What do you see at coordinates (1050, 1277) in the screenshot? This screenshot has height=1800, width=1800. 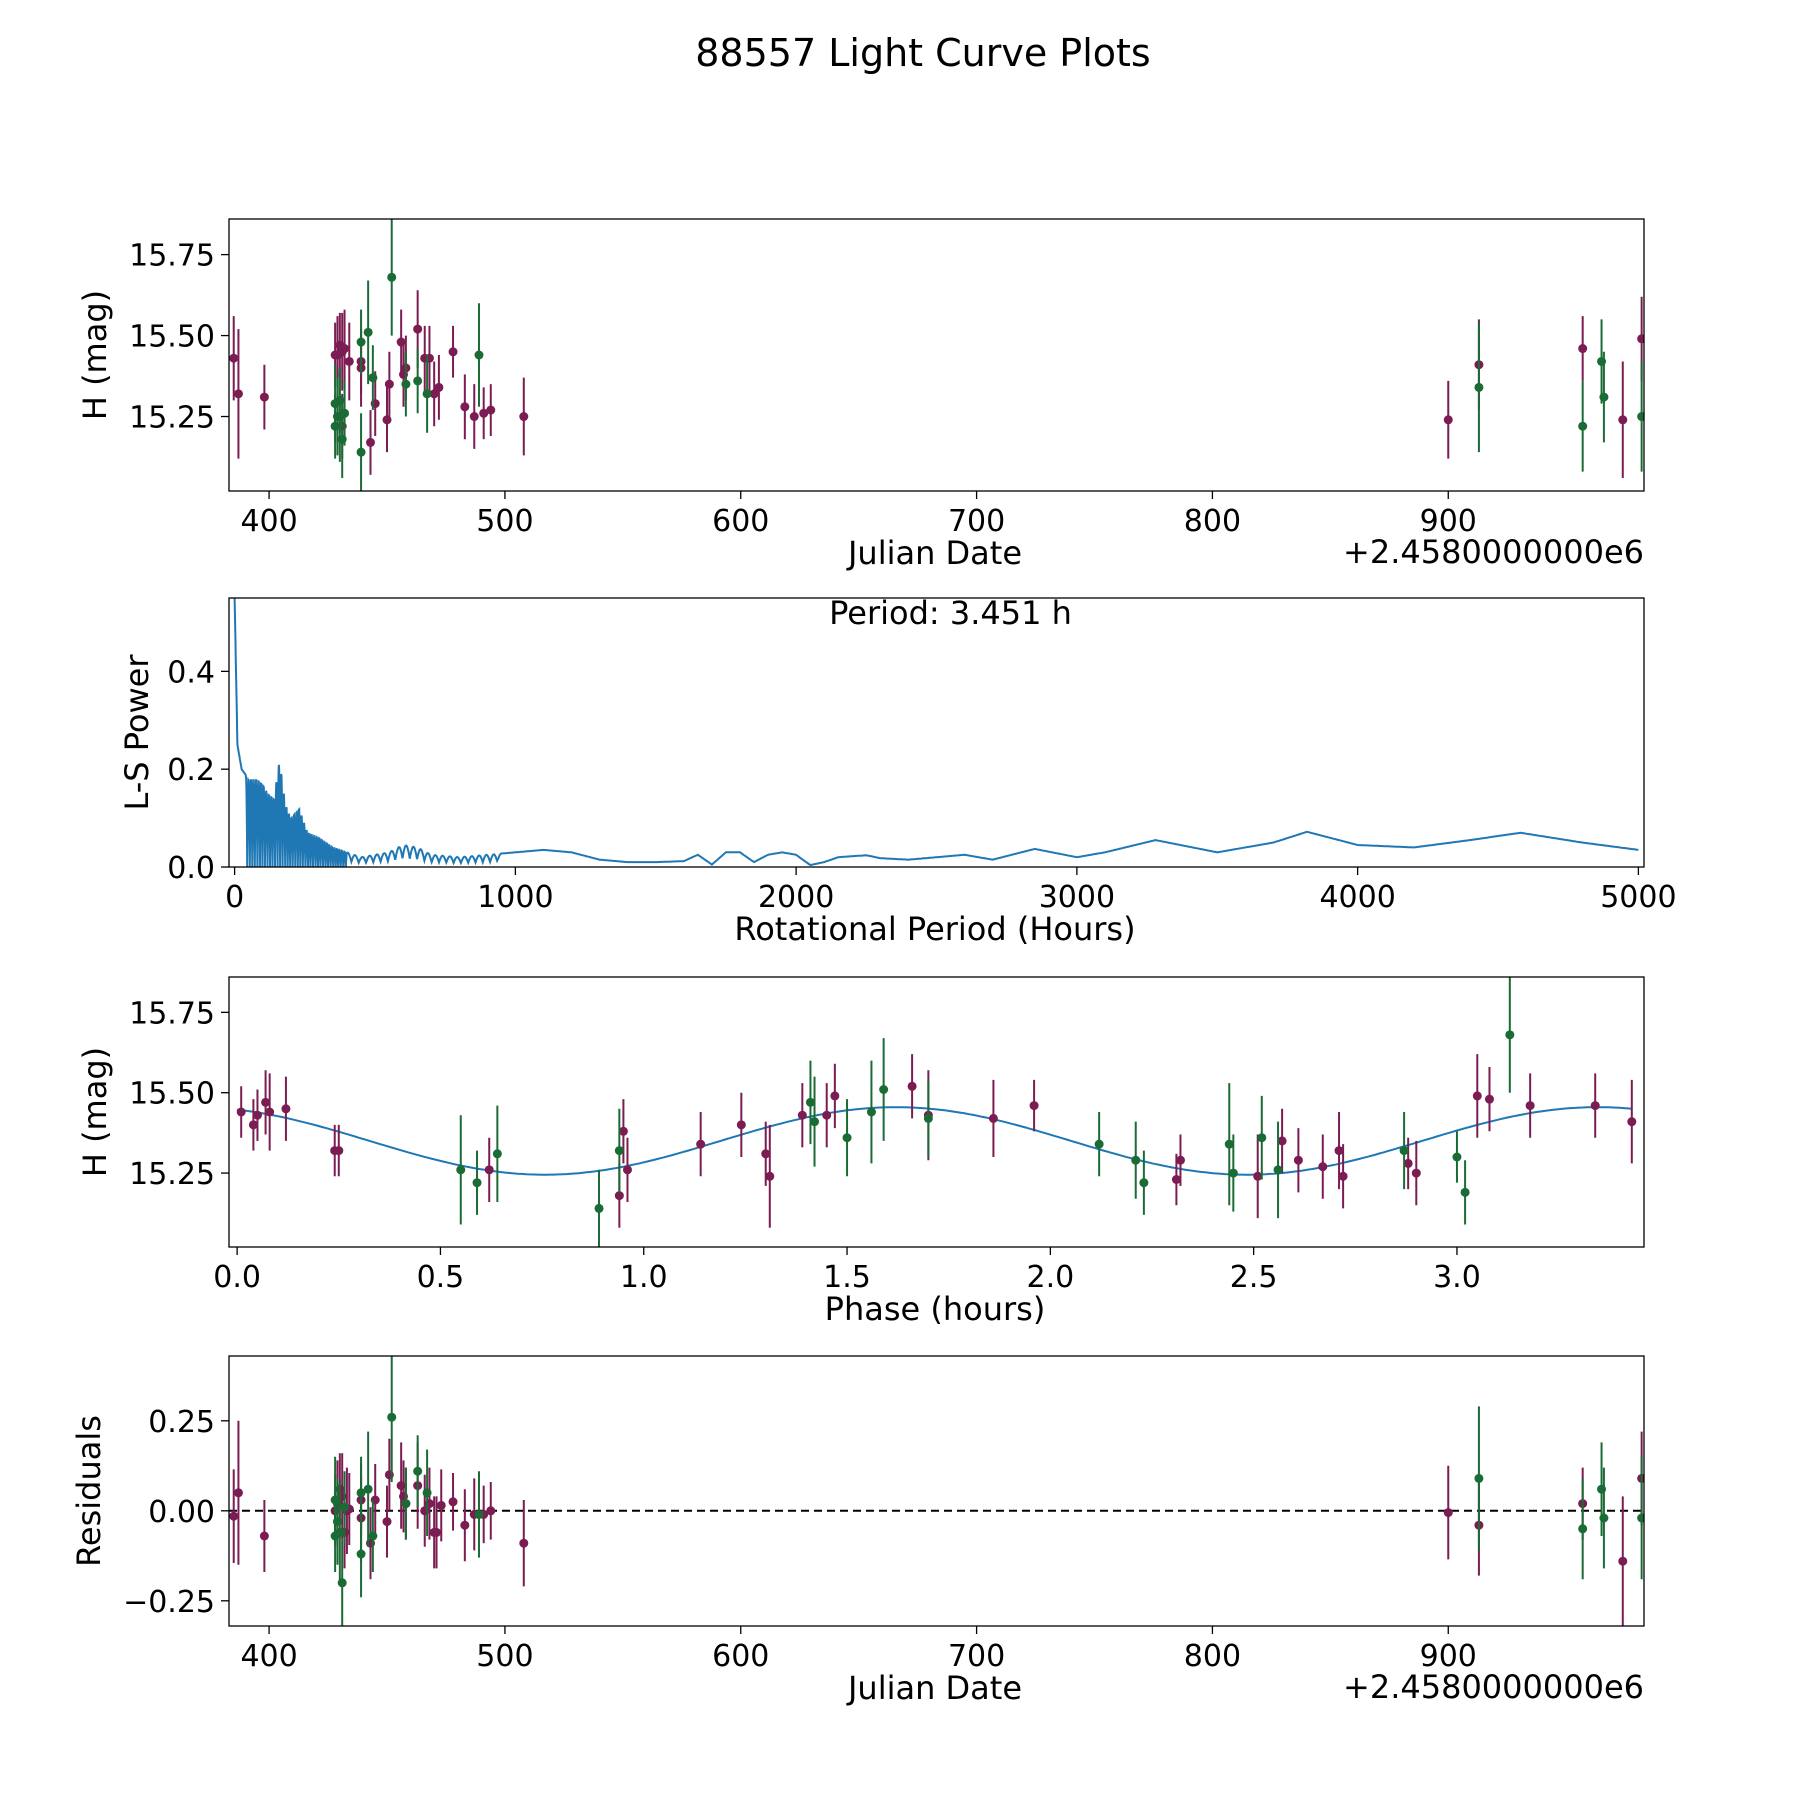 I see `phased-x-tick-label: 2.0` at bounding box center [1050, 1277].